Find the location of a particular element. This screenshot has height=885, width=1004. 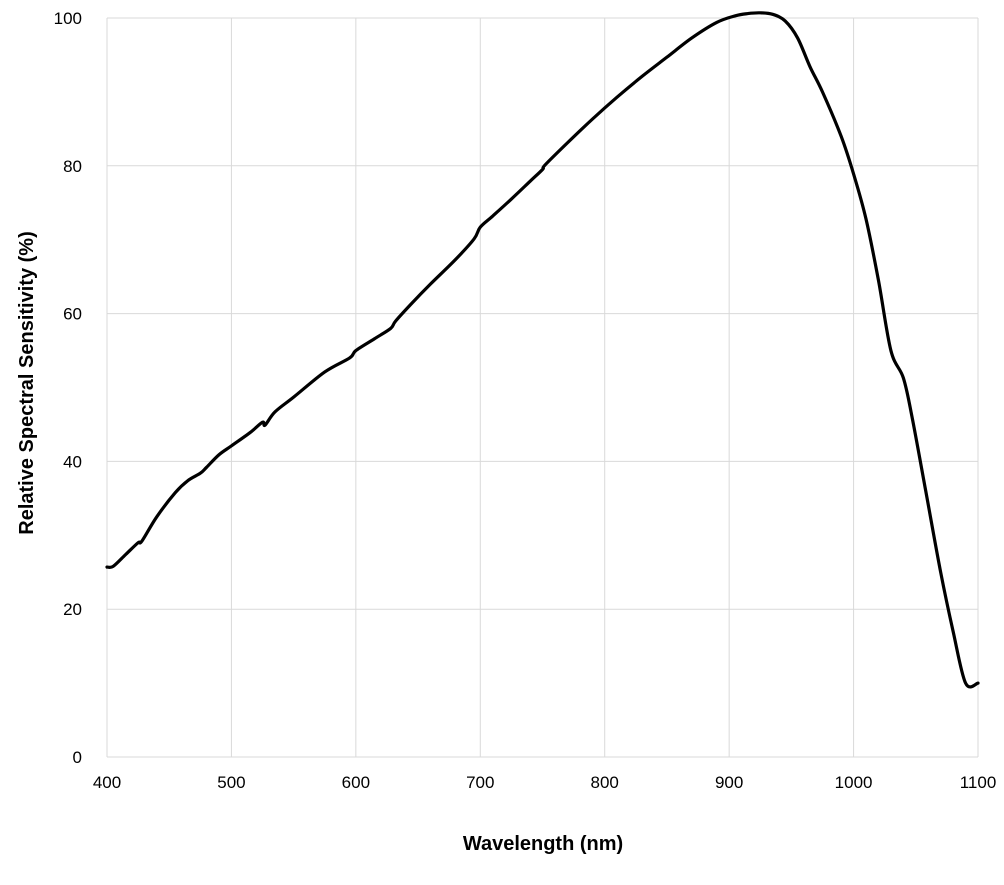

x-tick-label-400: 400 is located at coordinates (107, 782).